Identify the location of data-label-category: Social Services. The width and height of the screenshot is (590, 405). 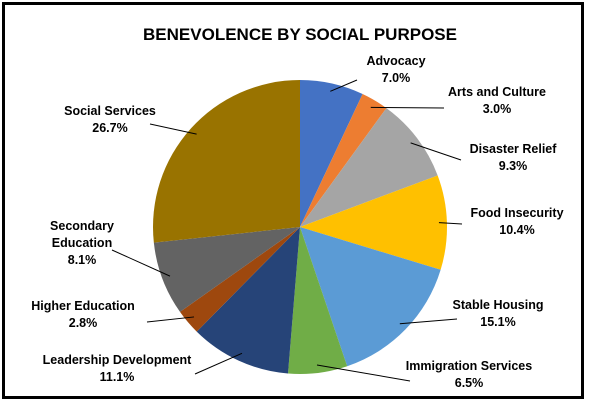
(110, 111).